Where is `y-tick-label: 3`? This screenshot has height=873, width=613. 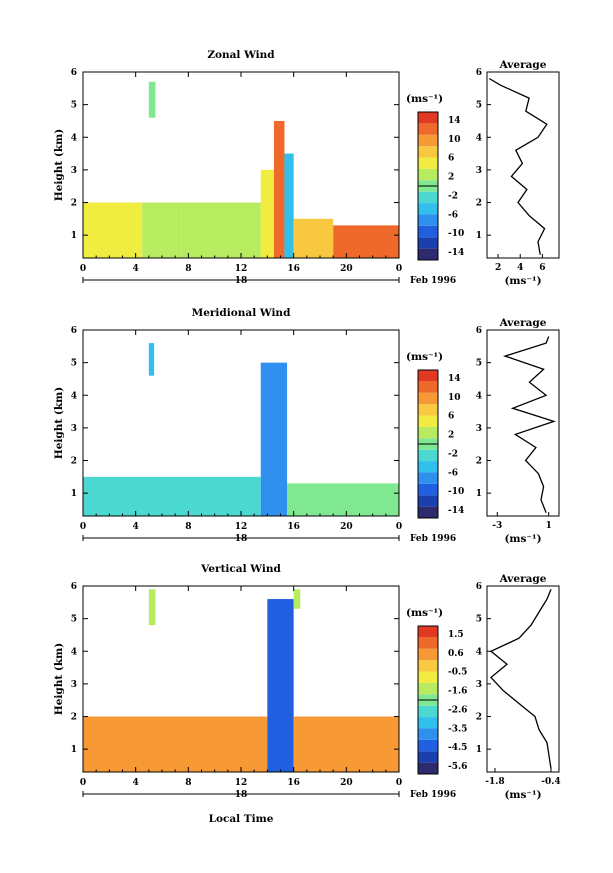
y-tick-label: 3 is located at coordinates (74, 171).